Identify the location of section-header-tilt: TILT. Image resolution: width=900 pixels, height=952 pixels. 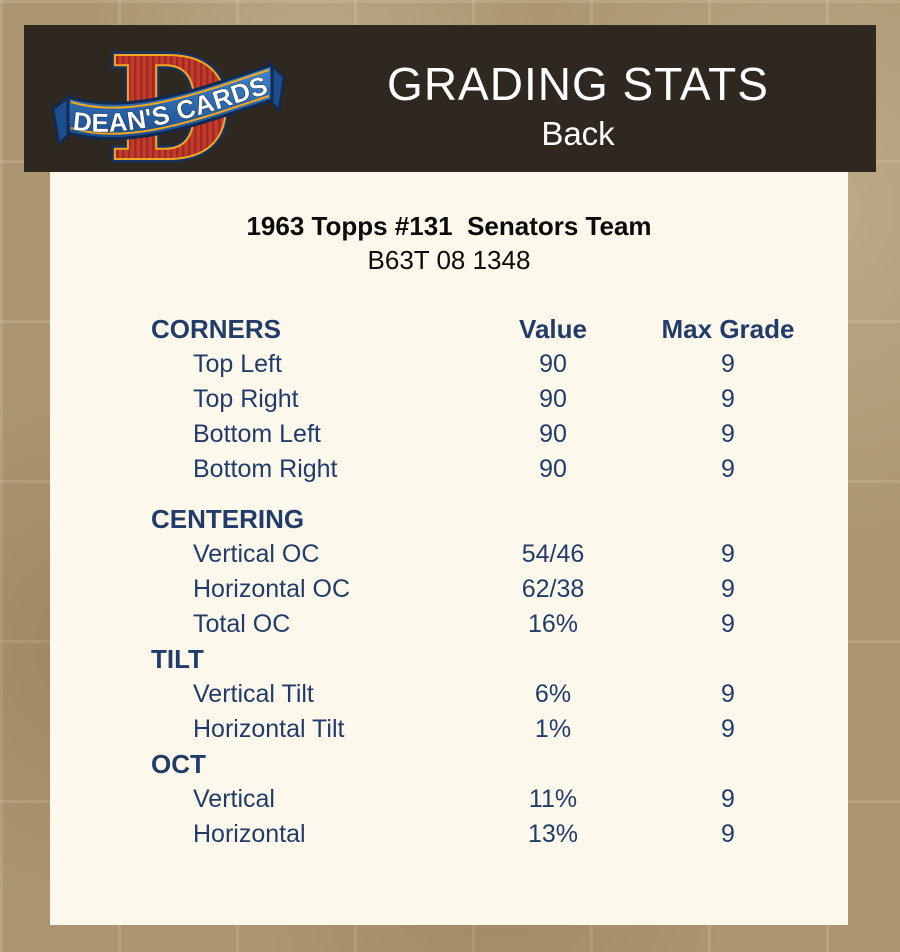
(177, 659).